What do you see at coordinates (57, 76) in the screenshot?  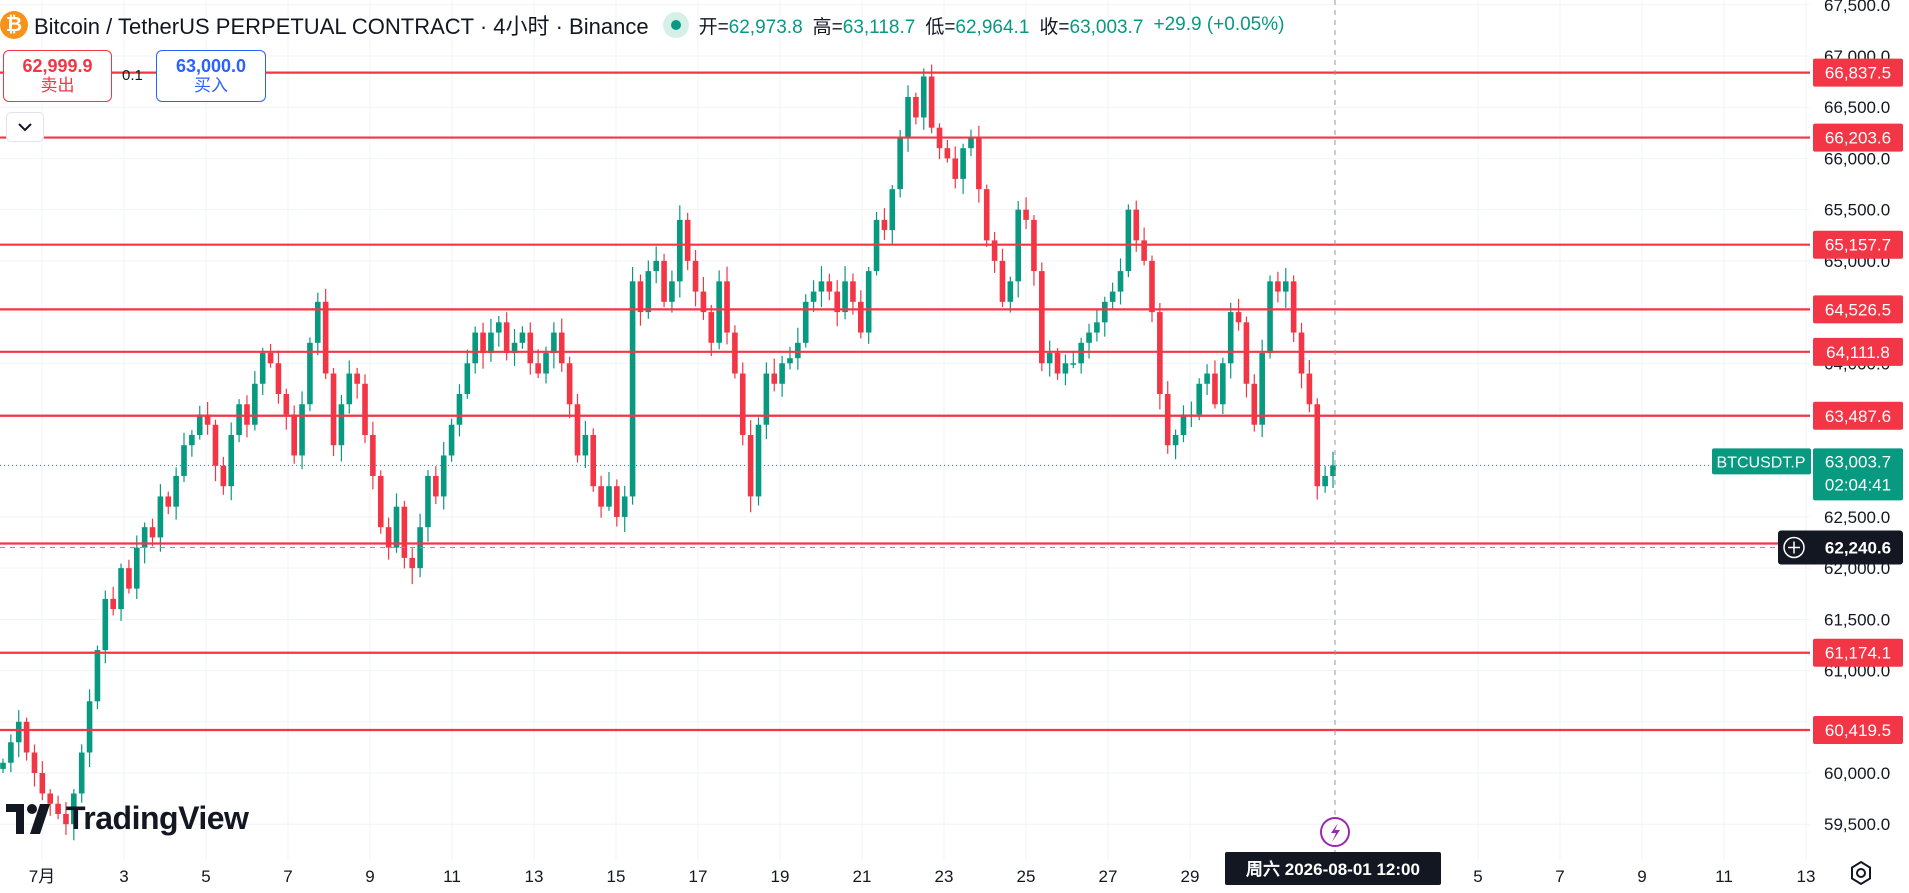 I see `sell-button: 62,999.9 卖出` at bounding box center [57, 76].